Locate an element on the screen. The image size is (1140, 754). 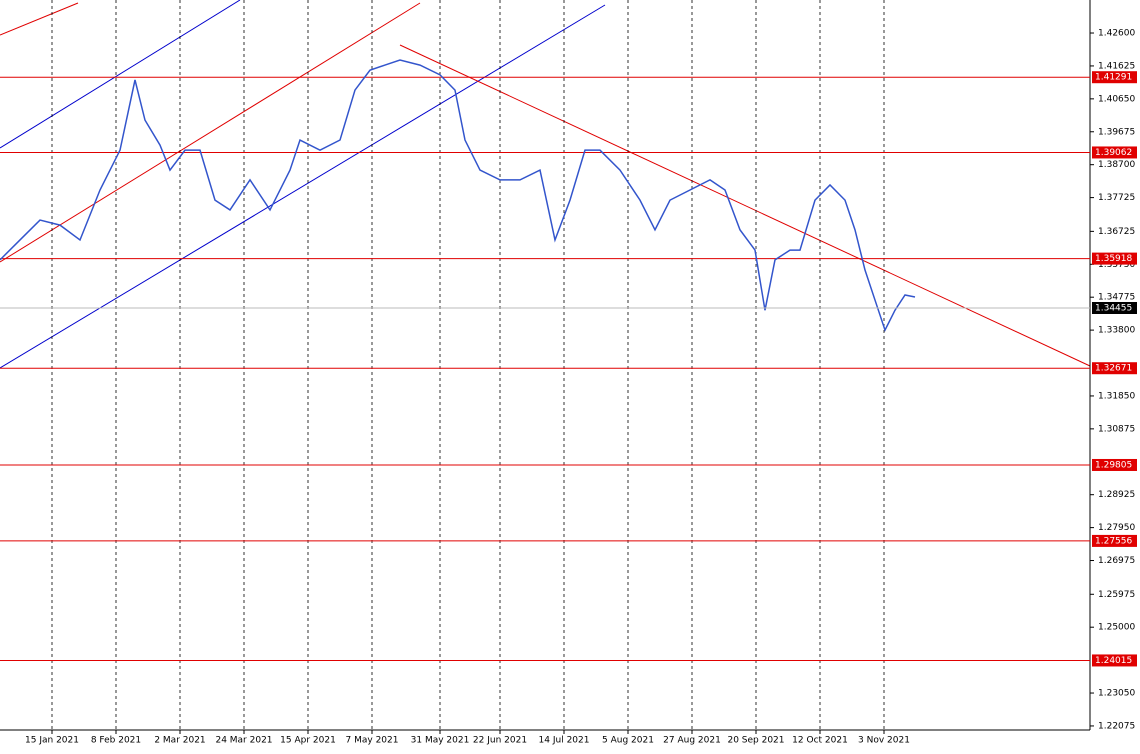
level-label: 1.29805 is located at coordinates (1113, 465).